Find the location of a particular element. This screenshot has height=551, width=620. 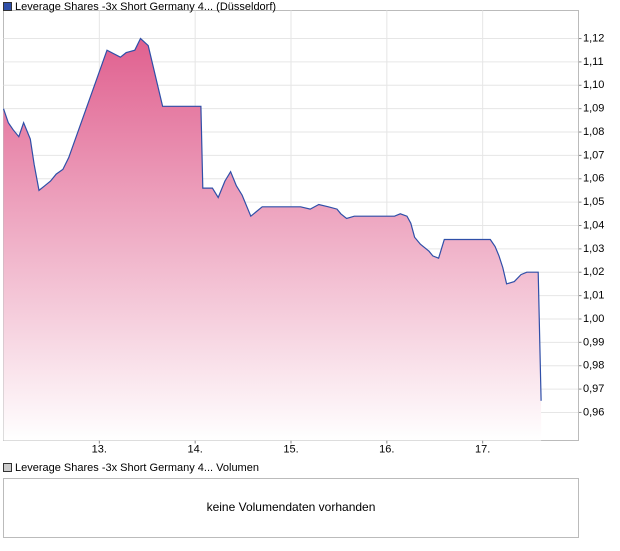

y-tick-label: 1,08 is located at coordinates (593, 132).